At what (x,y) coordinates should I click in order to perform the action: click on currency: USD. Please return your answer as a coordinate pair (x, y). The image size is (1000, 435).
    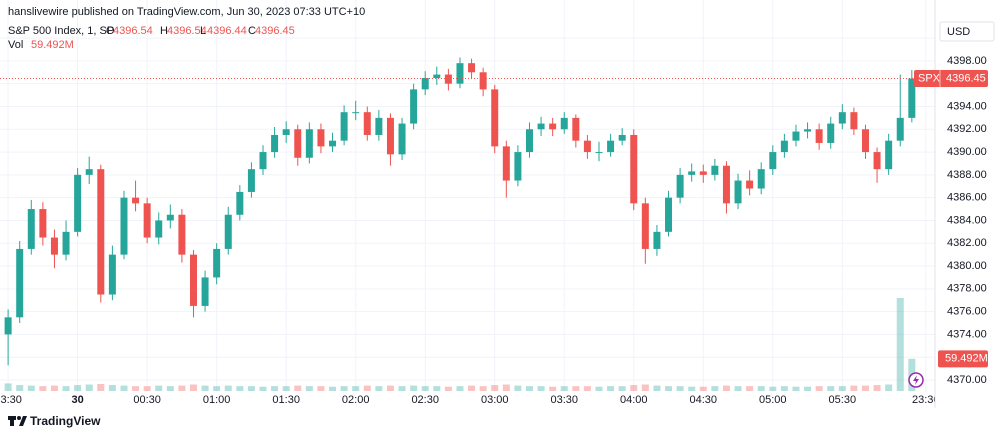
    Looking at the image, I should click on (958, 32).